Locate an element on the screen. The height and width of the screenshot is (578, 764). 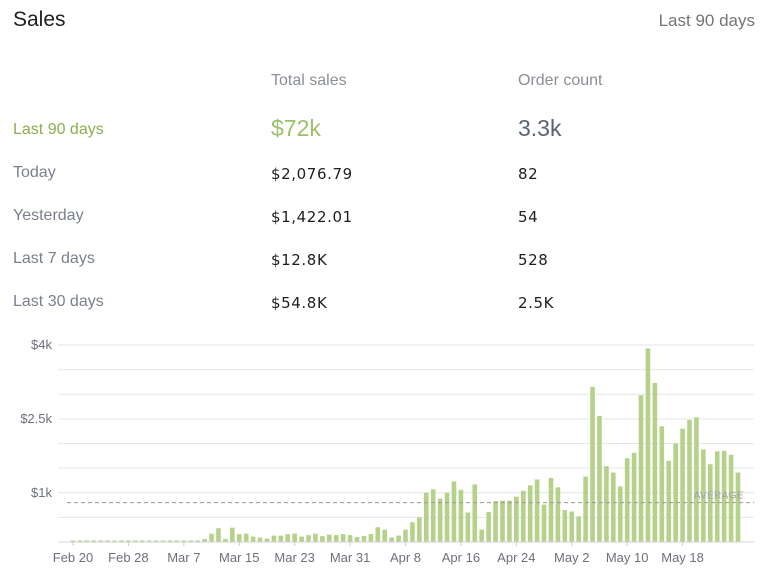
period-selector: Last 90 days is located at coordinates (706, 20).